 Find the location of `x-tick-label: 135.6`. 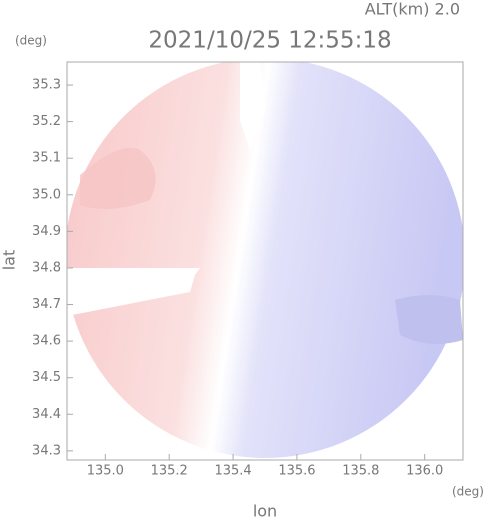

x-tick-label: 135.6 is located at coordinates (296, 471).